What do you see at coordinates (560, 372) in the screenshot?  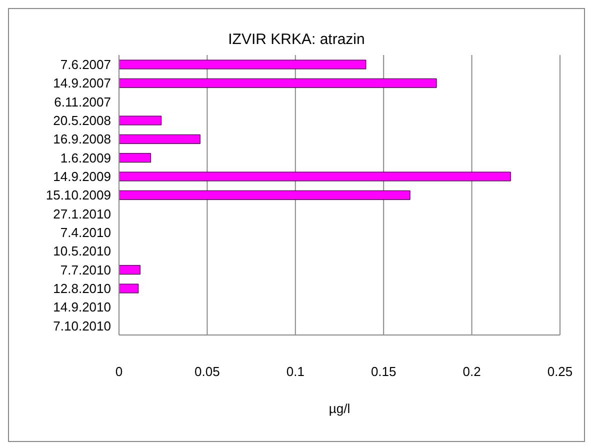 I see `x-tick-label: 0.25` at bounding box center [560, 372].